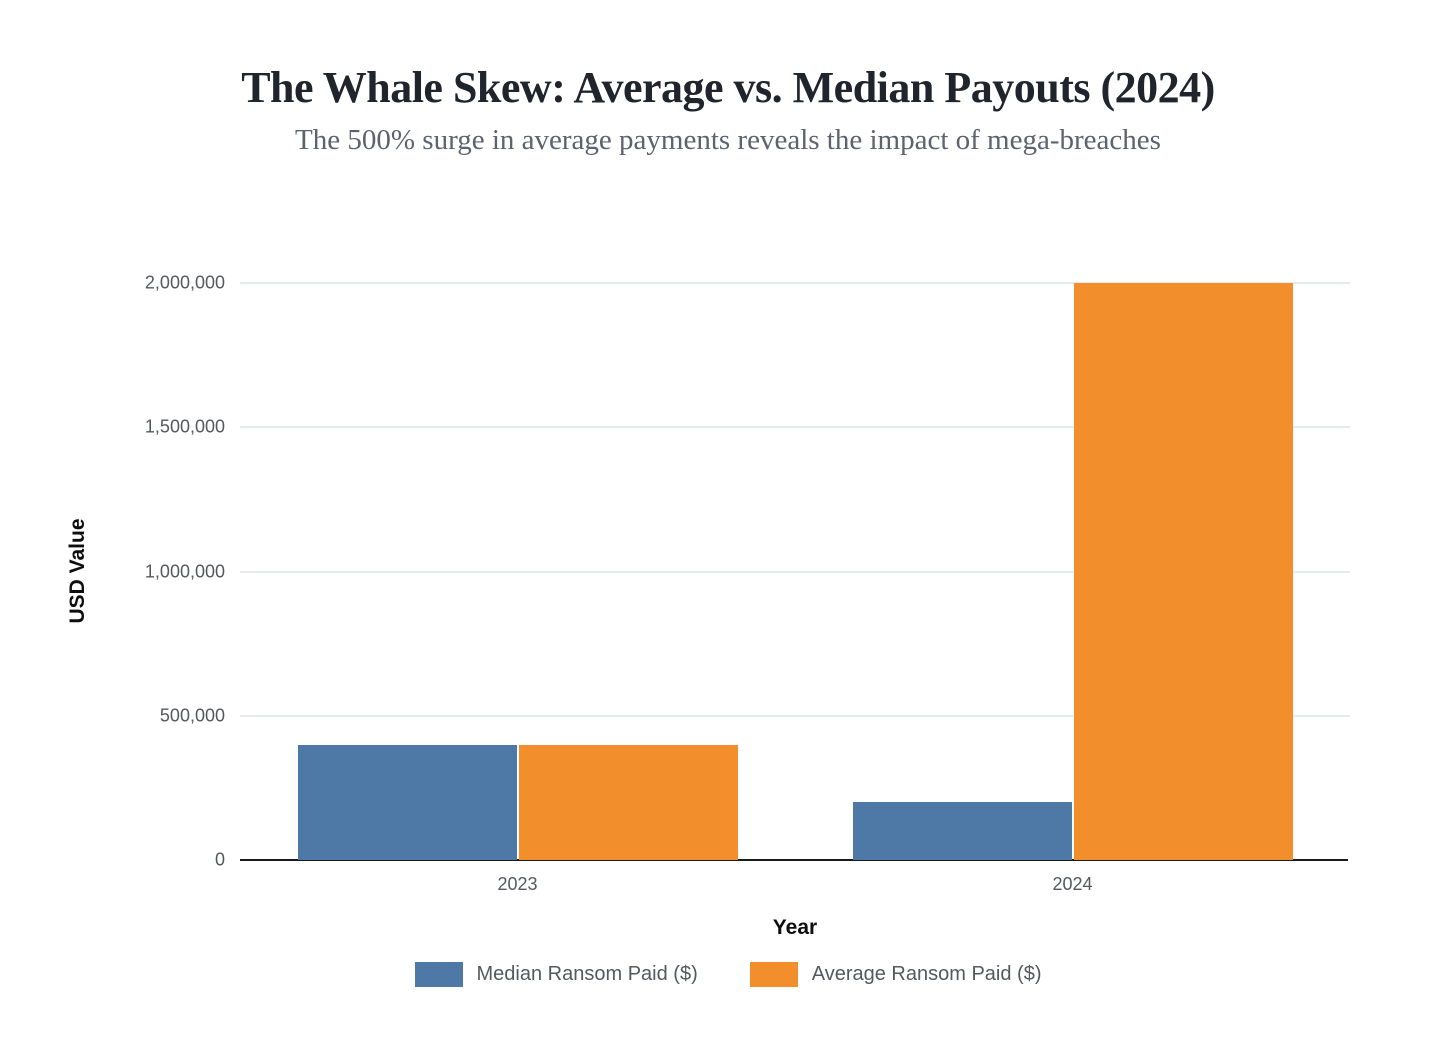 Image resolution: width=1456 pixels, height=1048 pixels. I want to click on gridline-1,000,000, so click(795, 571).